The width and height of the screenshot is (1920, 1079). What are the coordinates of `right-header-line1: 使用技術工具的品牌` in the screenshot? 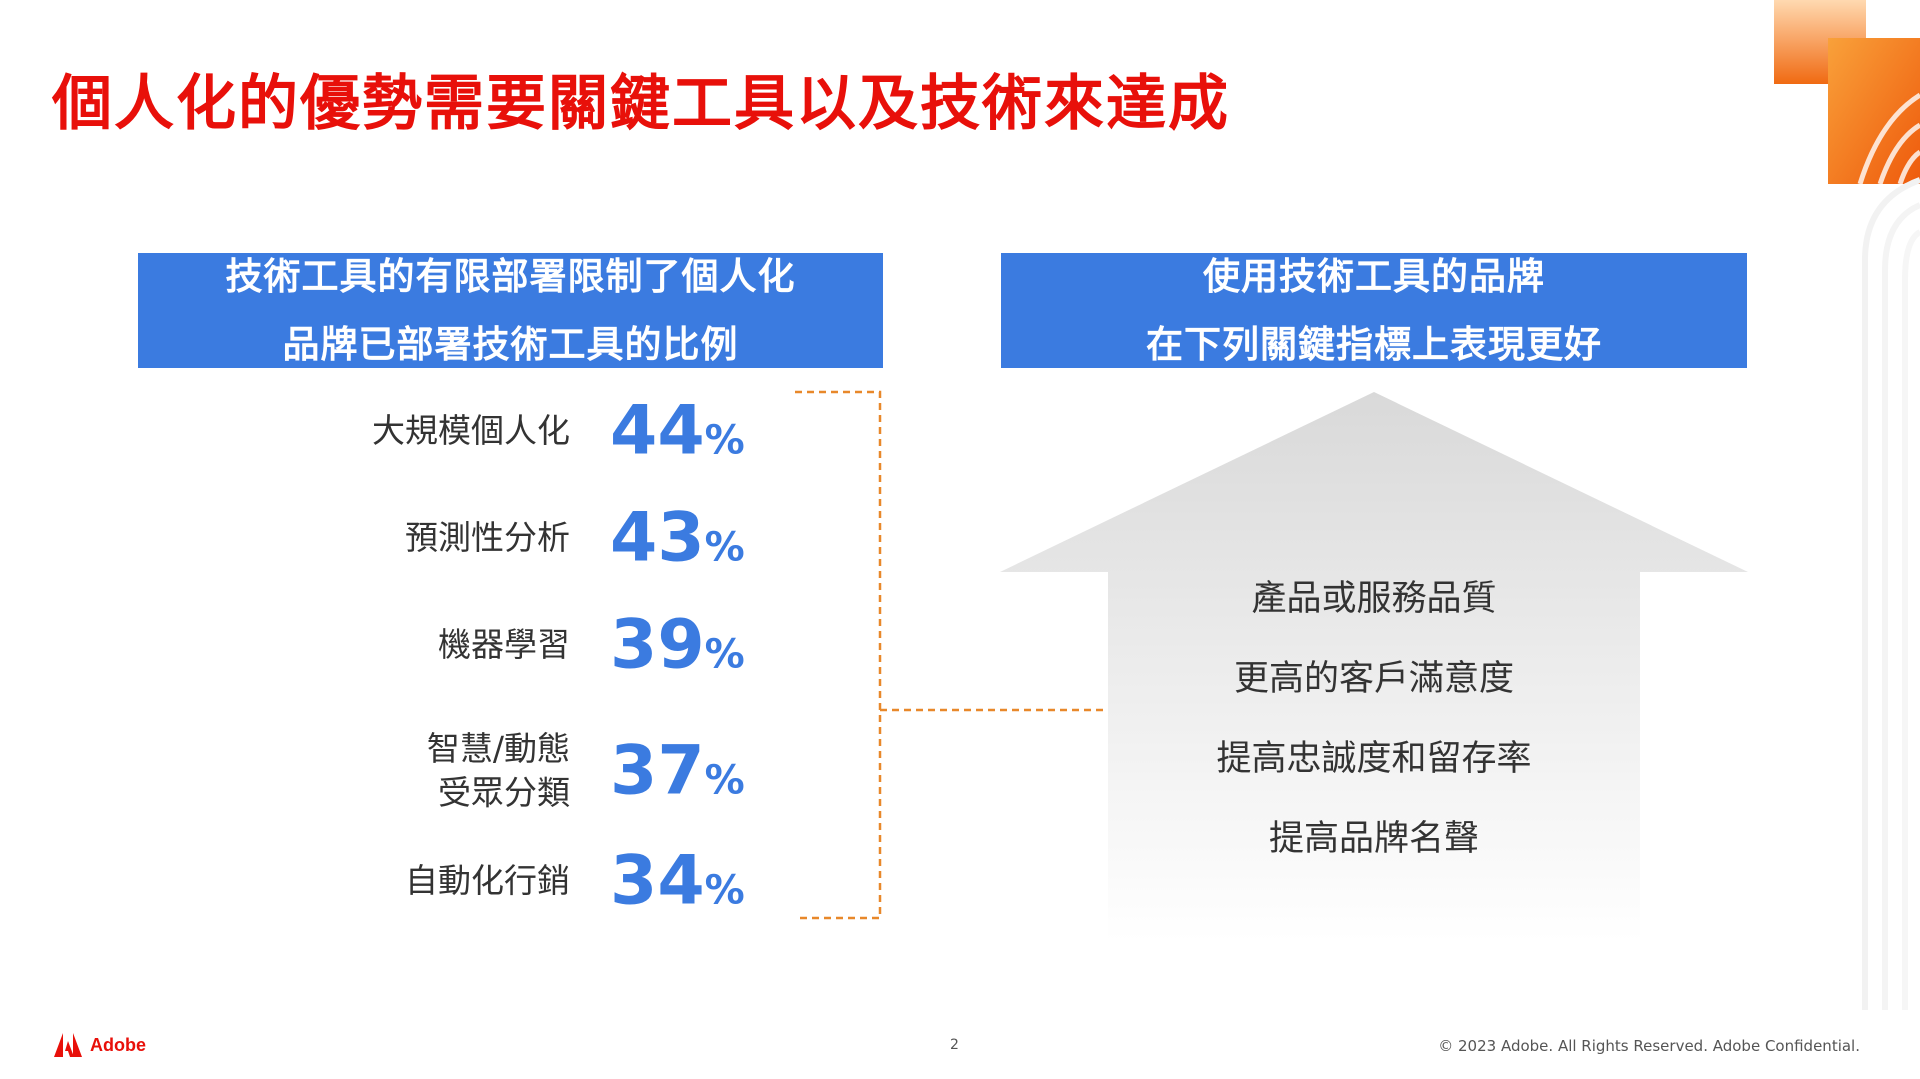 It's located at (1374, 276).